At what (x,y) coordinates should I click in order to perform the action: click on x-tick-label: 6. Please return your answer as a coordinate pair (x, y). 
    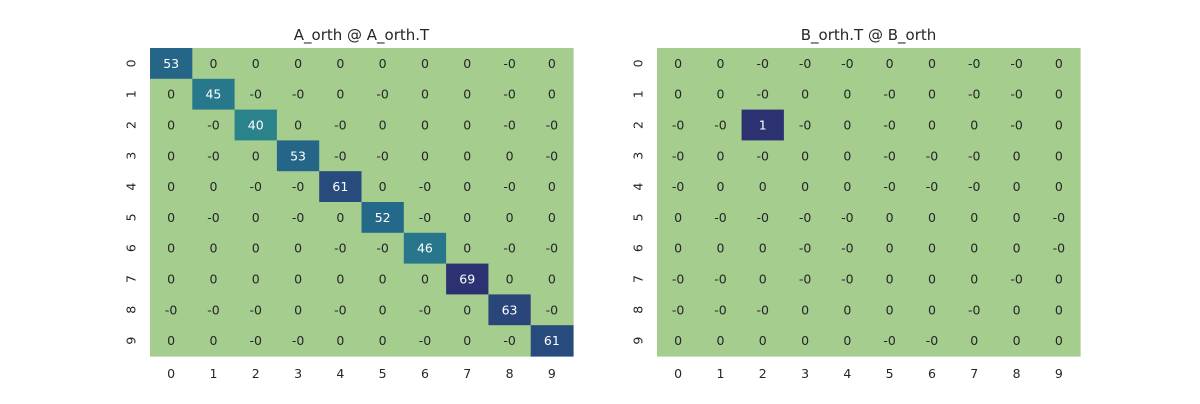
    Looking at the image, I should click on (425, 373).